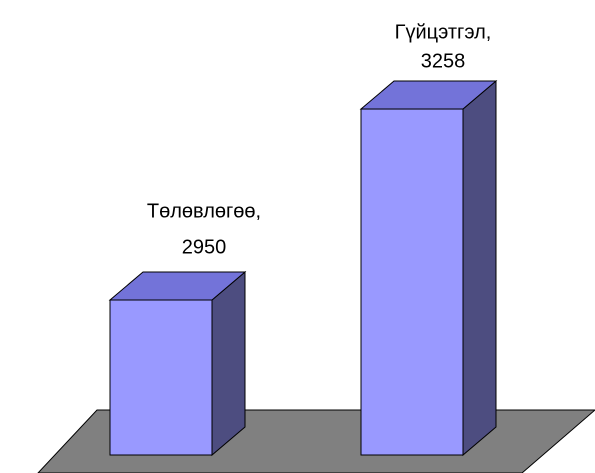  I want to click on data-label-value: 2950, so click(204, 247).